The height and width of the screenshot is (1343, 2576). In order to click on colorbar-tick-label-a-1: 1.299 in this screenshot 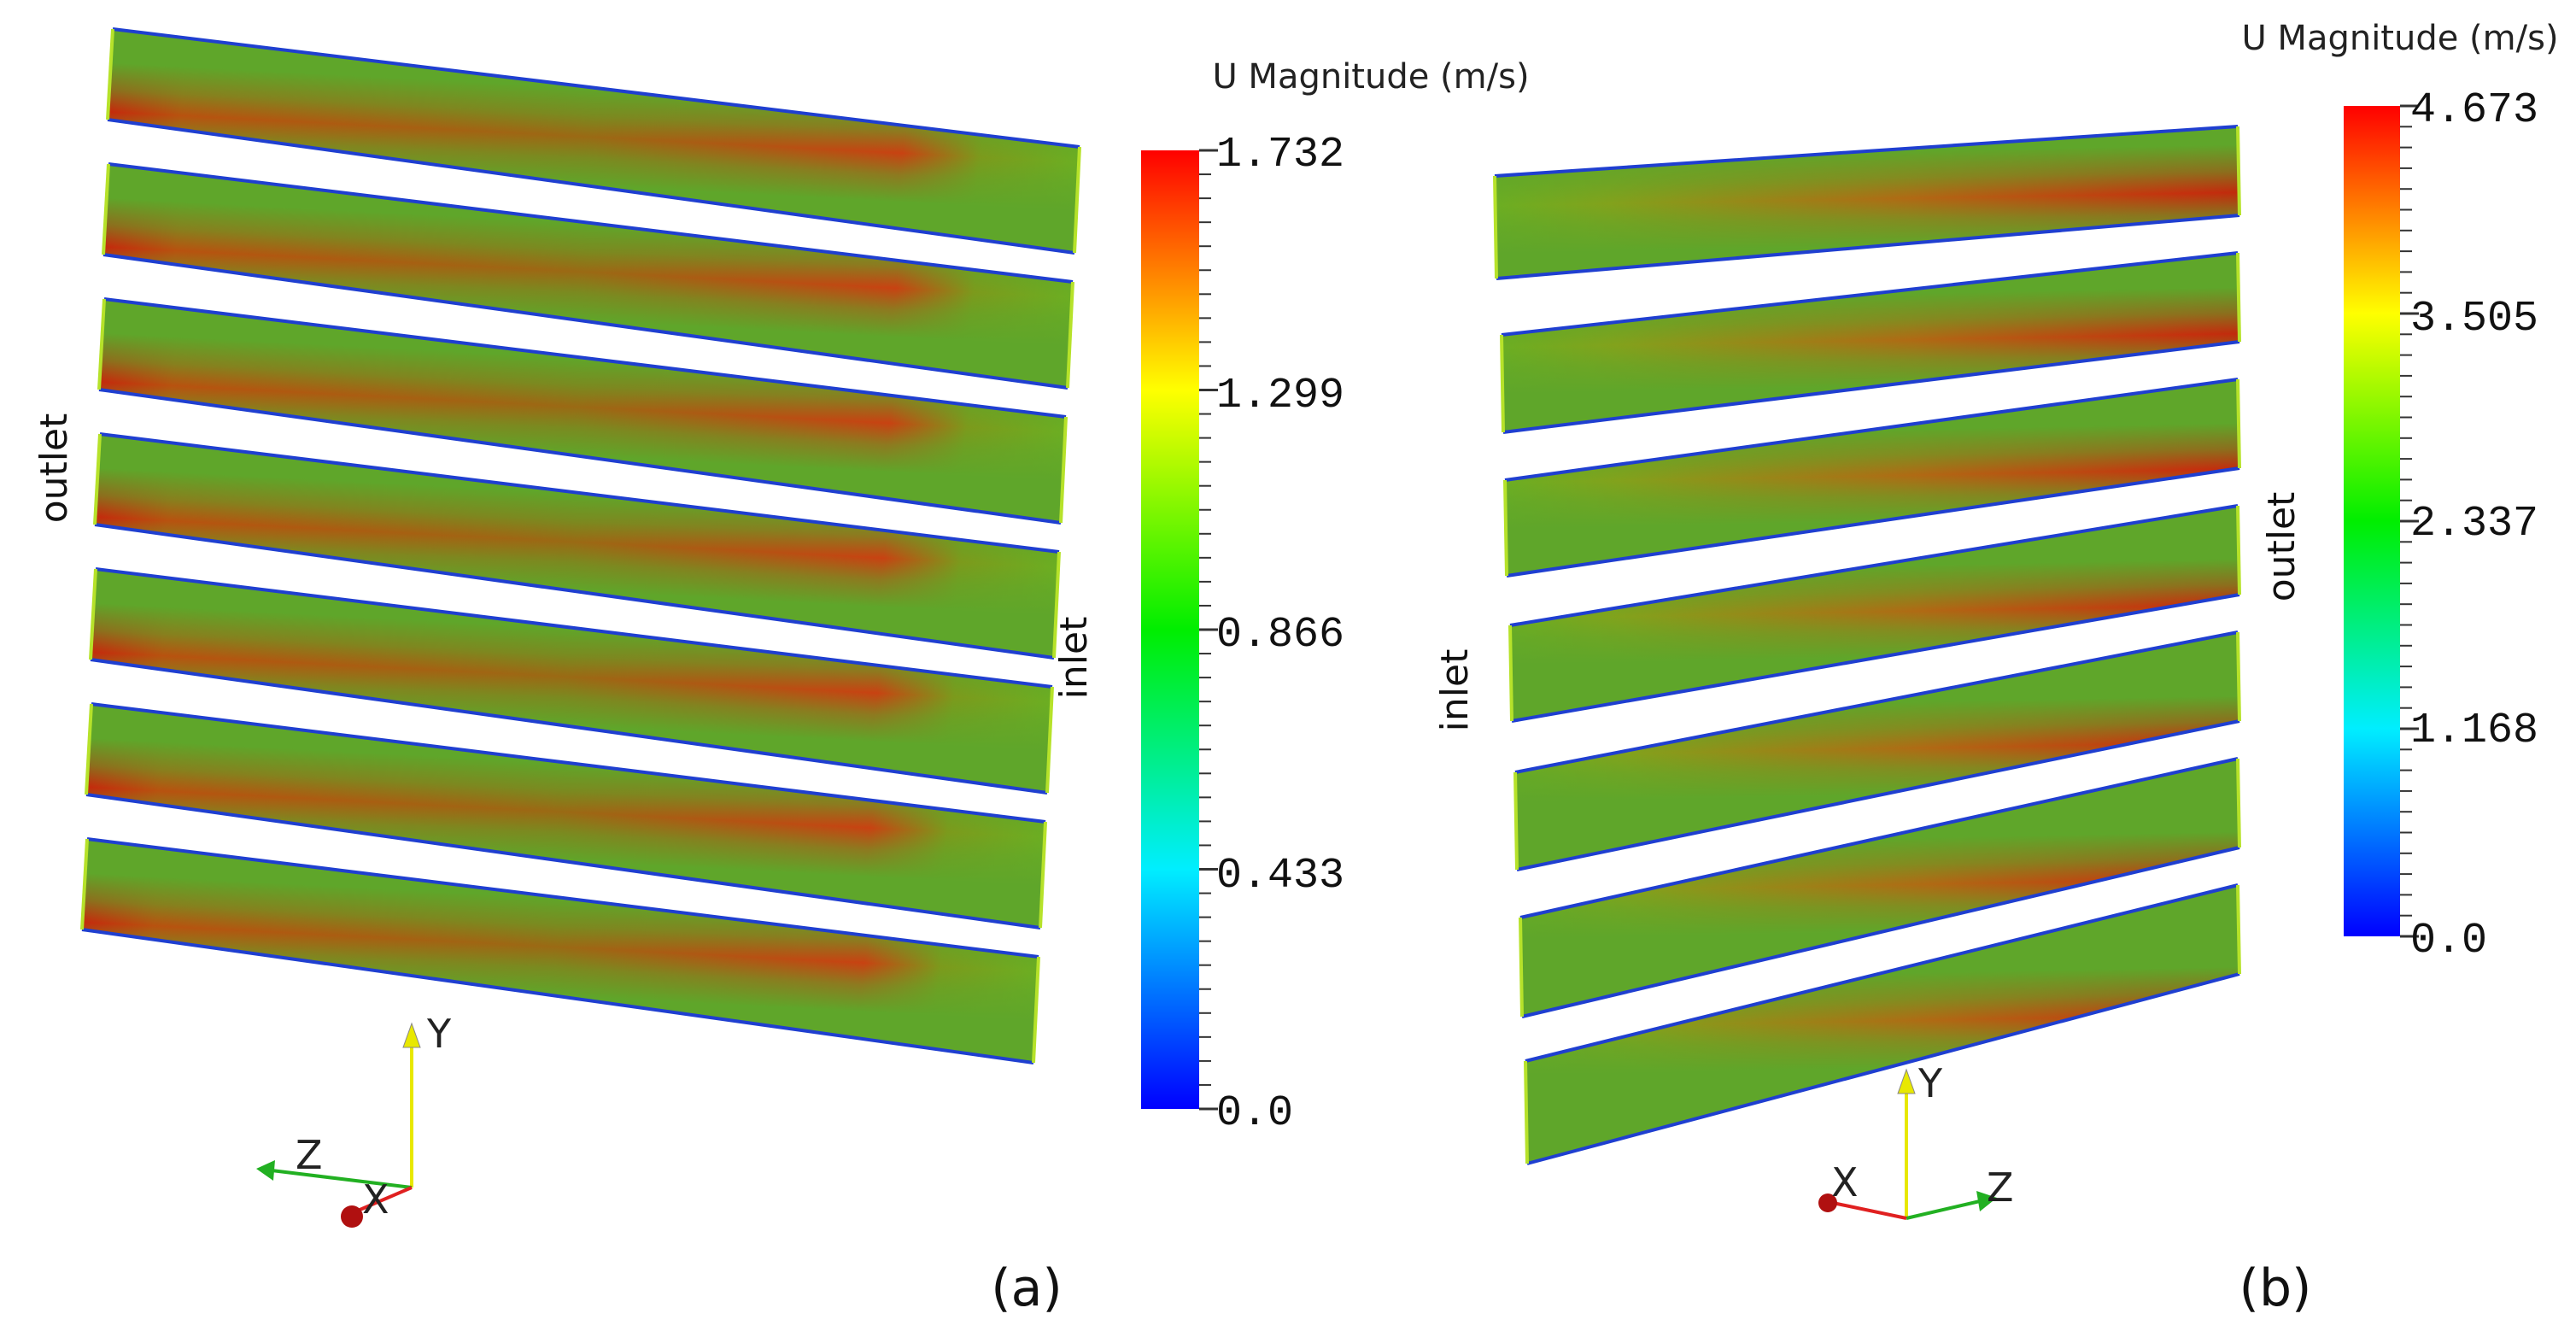, I will do `click(1280, 396)`.